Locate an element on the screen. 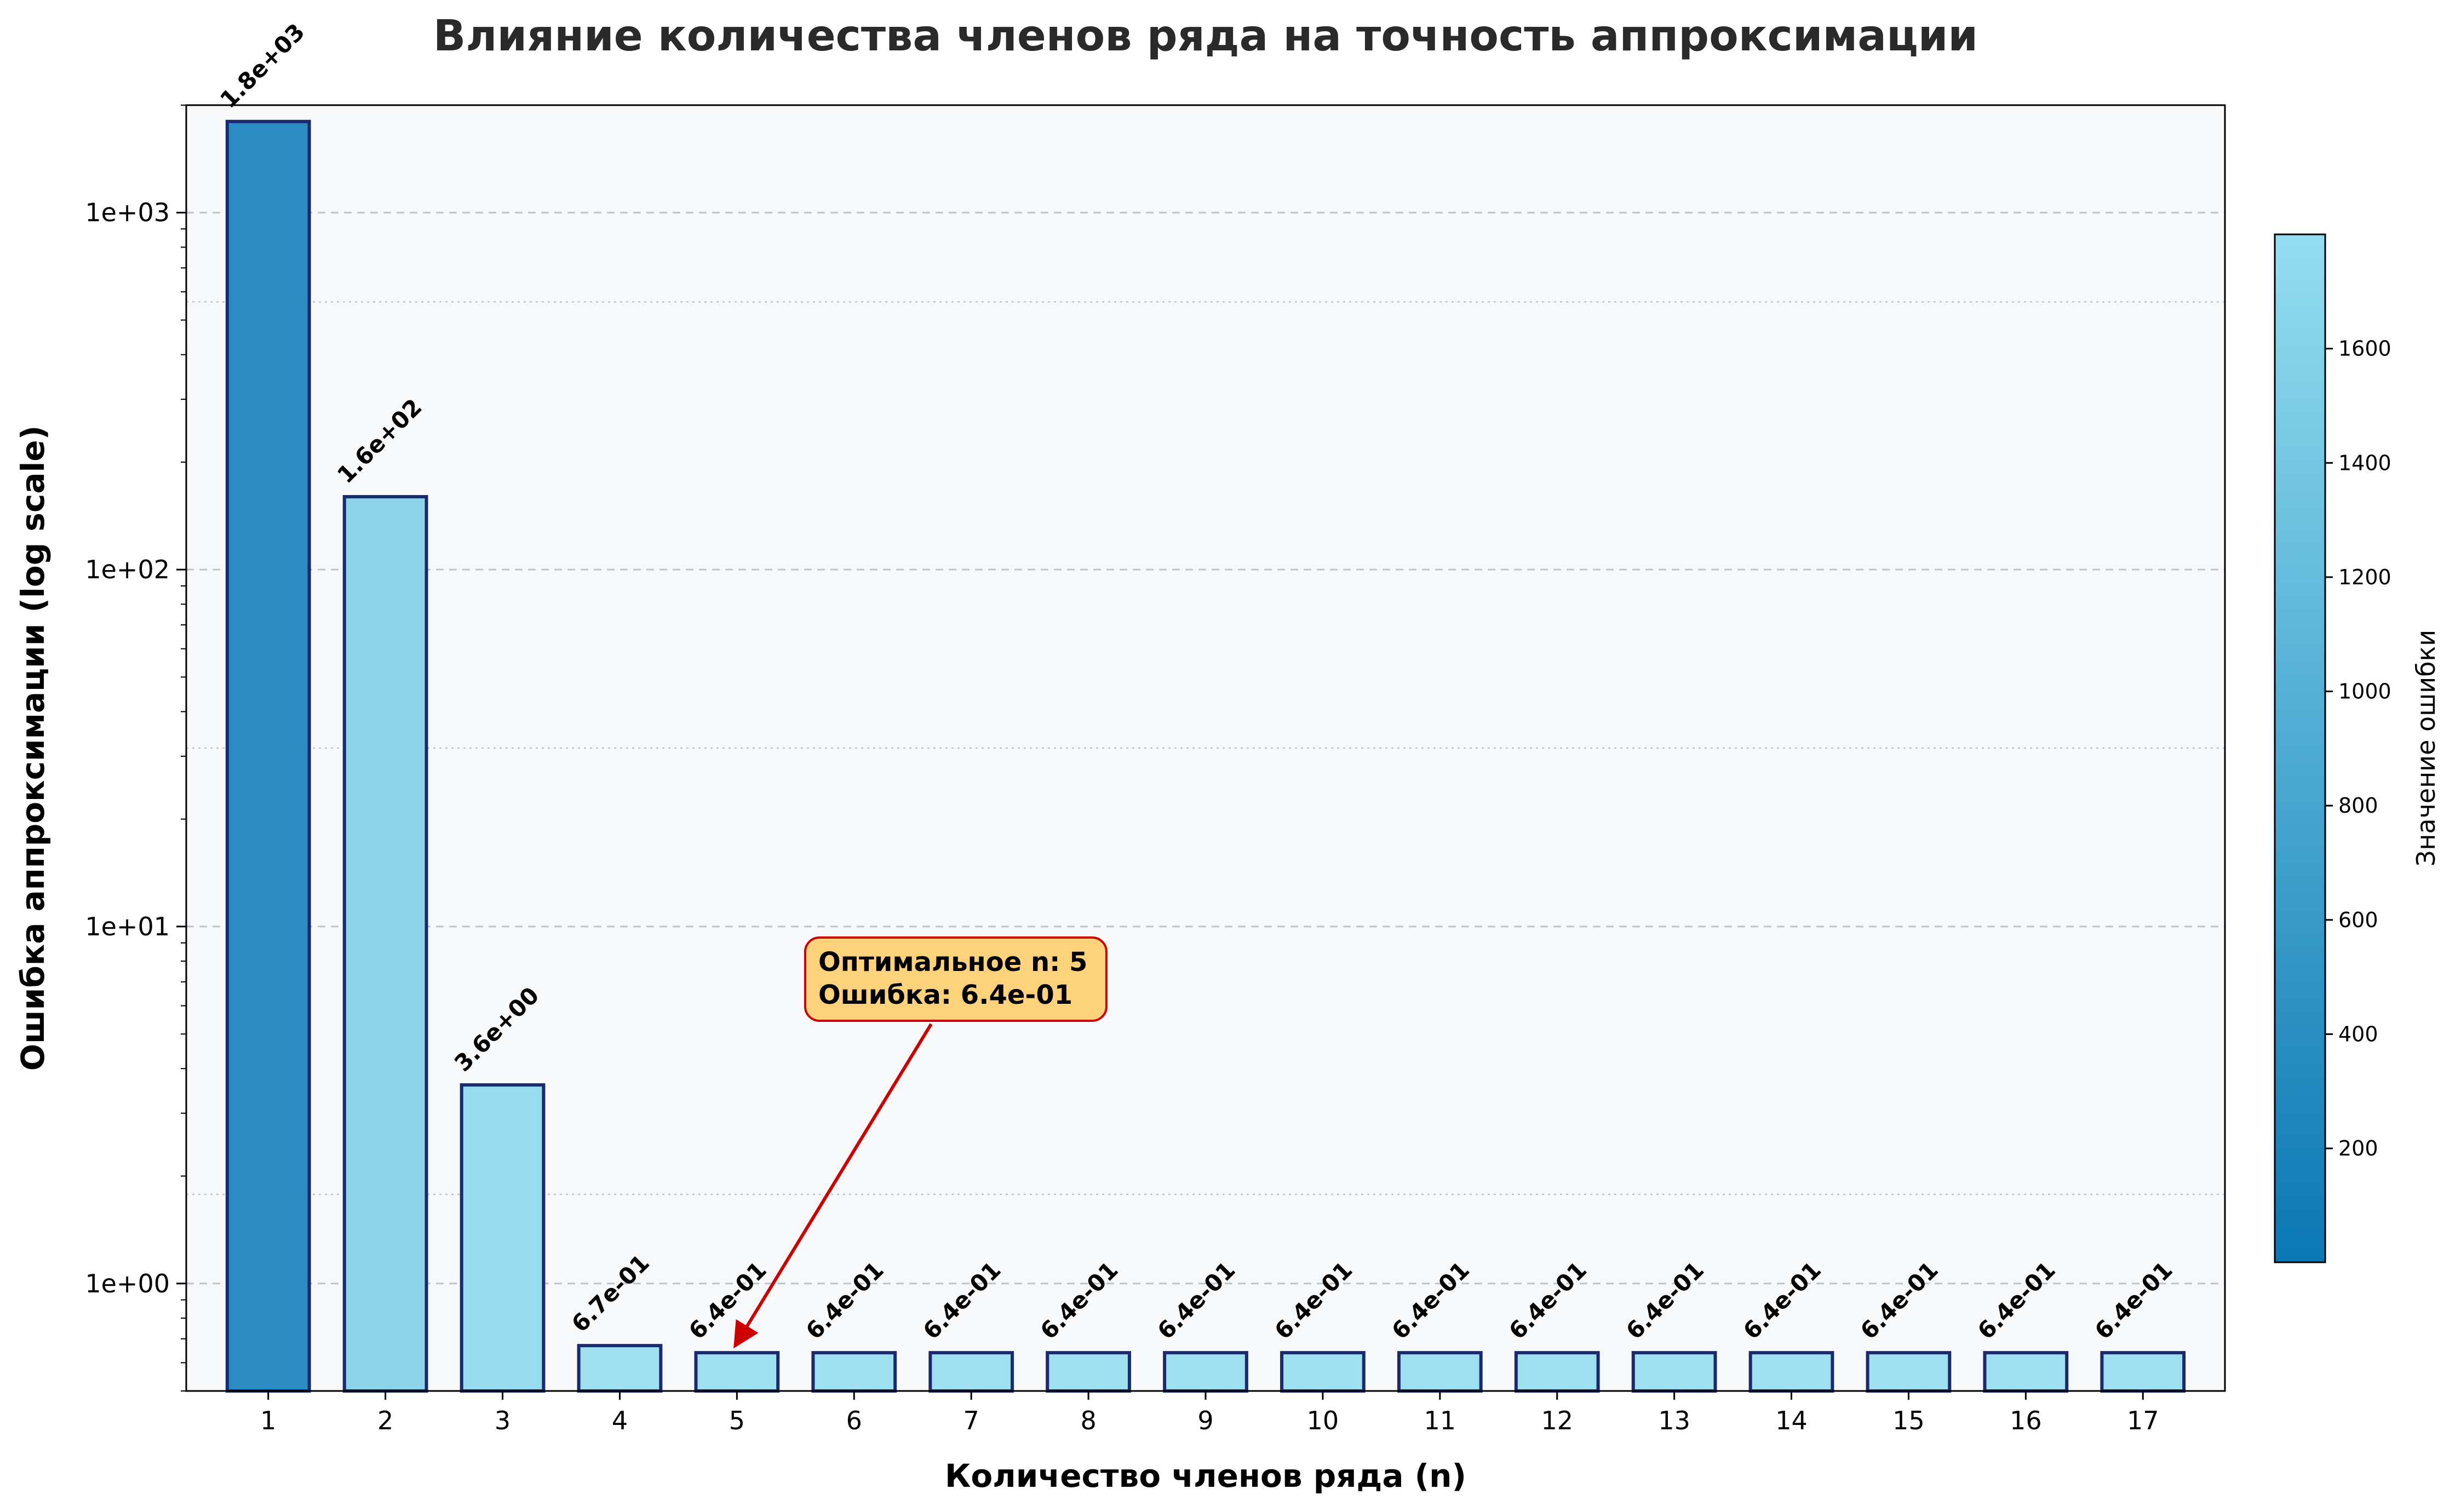  x-tick-label: 8 is located at coordinates (1088, 1420).